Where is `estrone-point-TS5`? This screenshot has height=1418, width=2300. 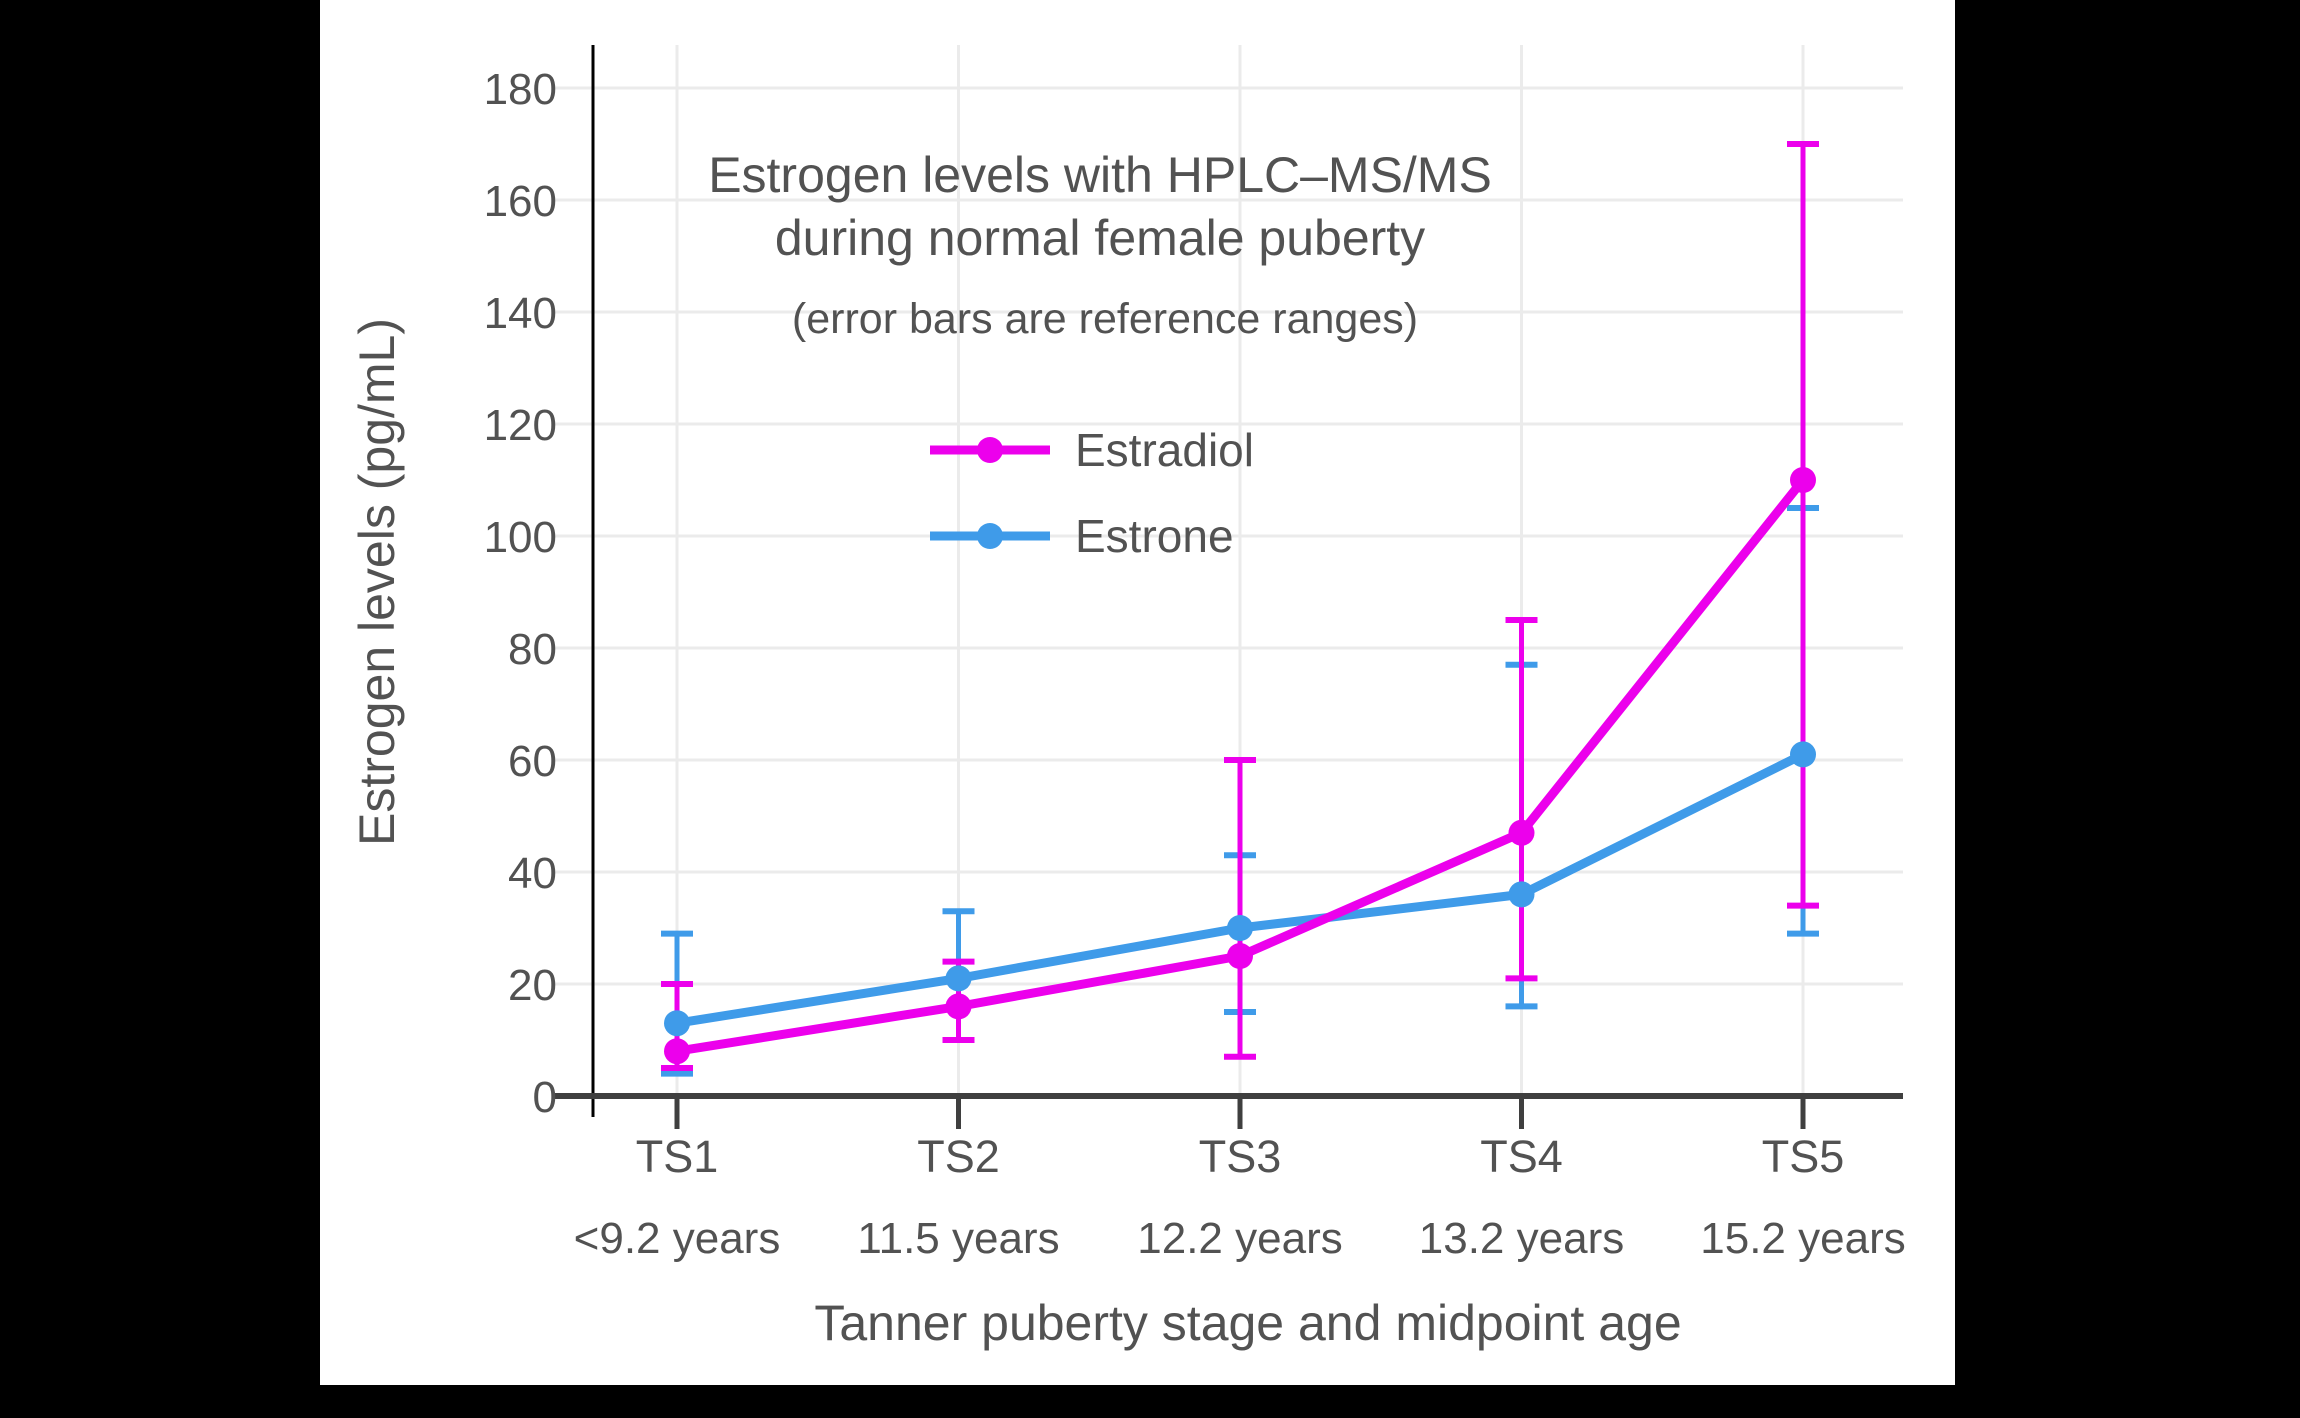 estrone-point-TS5 is located at coordinates (1803, 754).